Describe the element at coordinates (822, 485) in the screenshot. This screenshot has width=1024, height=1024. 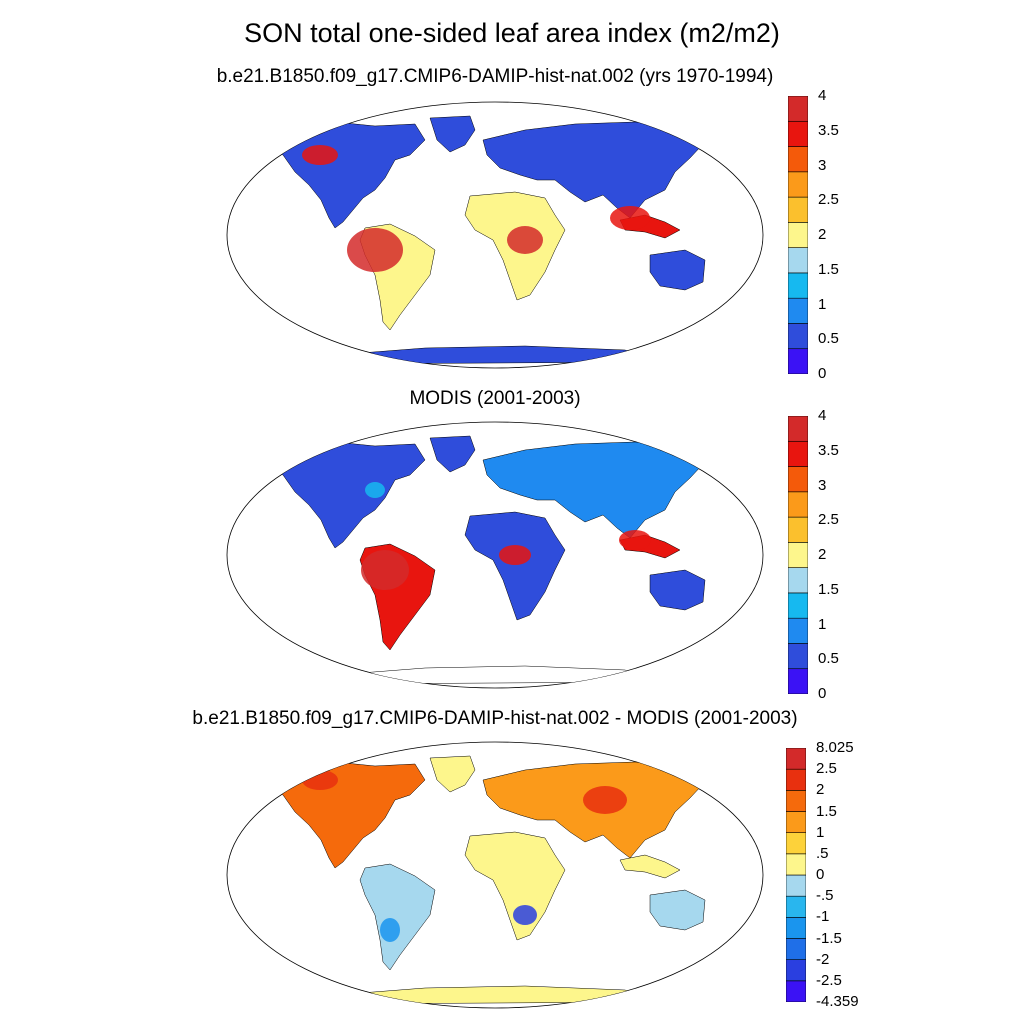
I see `colorbar-tick-label: 3` at that location.